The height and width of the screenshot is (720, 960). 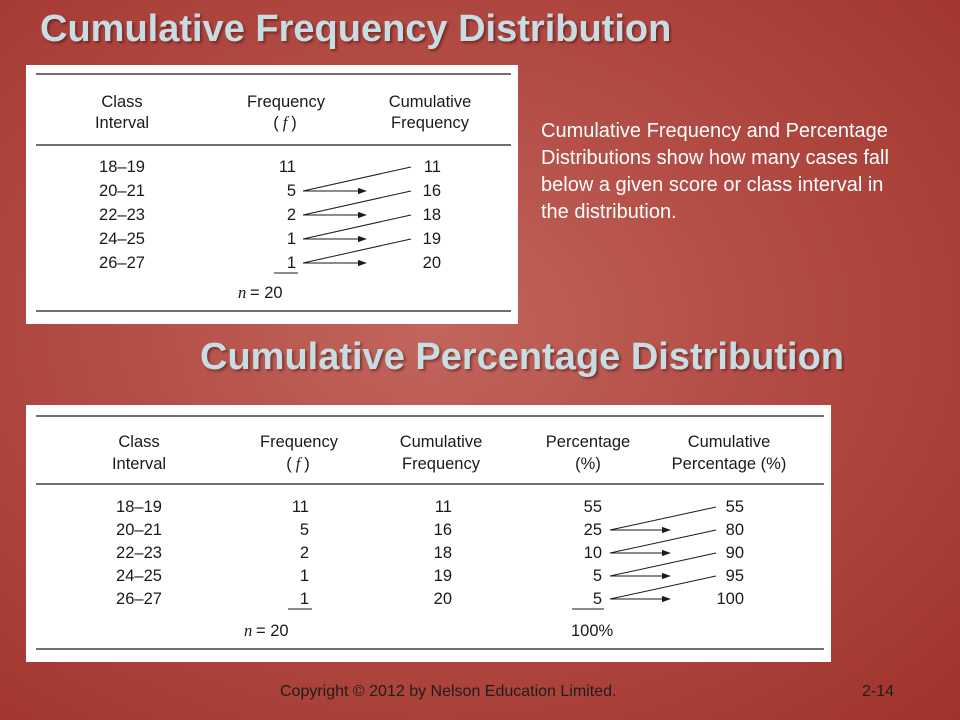 I want to click on t1-row2-cf: 16, so click(x=432, y=191).